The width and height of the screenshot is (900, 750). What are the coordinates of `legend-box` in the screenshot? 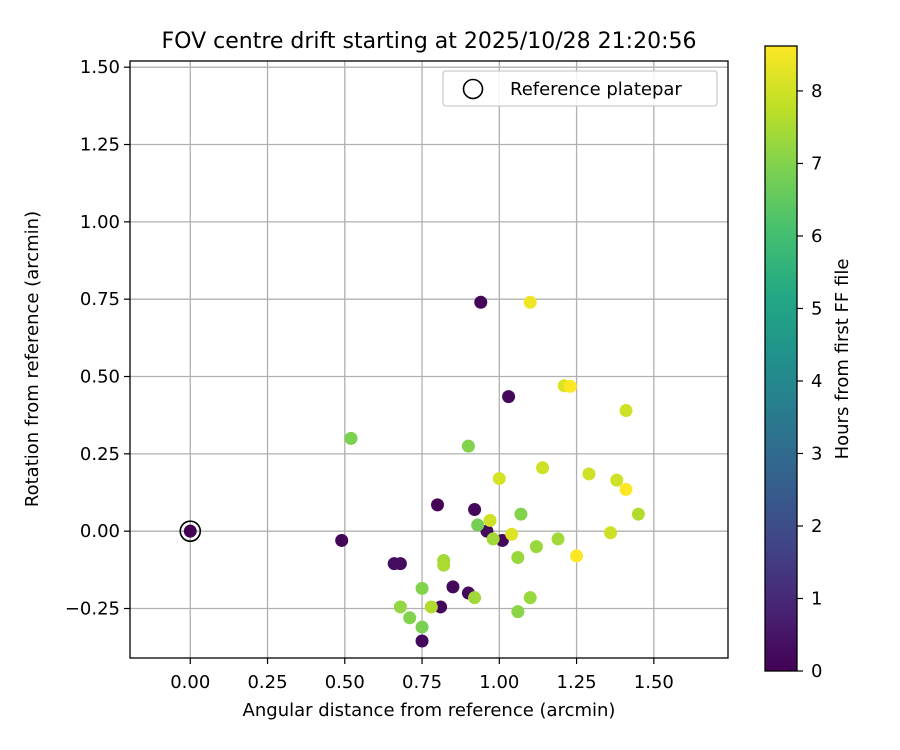 It's located at (580, 88).